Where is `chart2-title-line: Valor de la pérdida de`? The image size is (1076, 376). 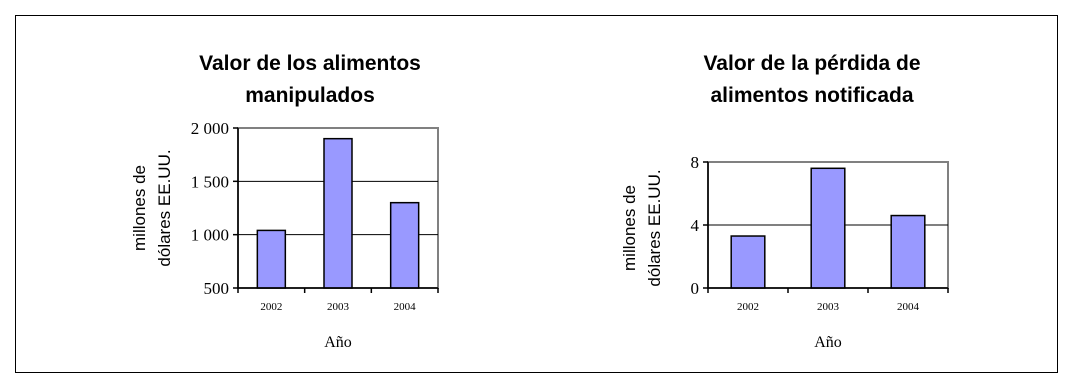 chart2-title-line: Valor de la pérdida de is located at coordinates (811, 63).